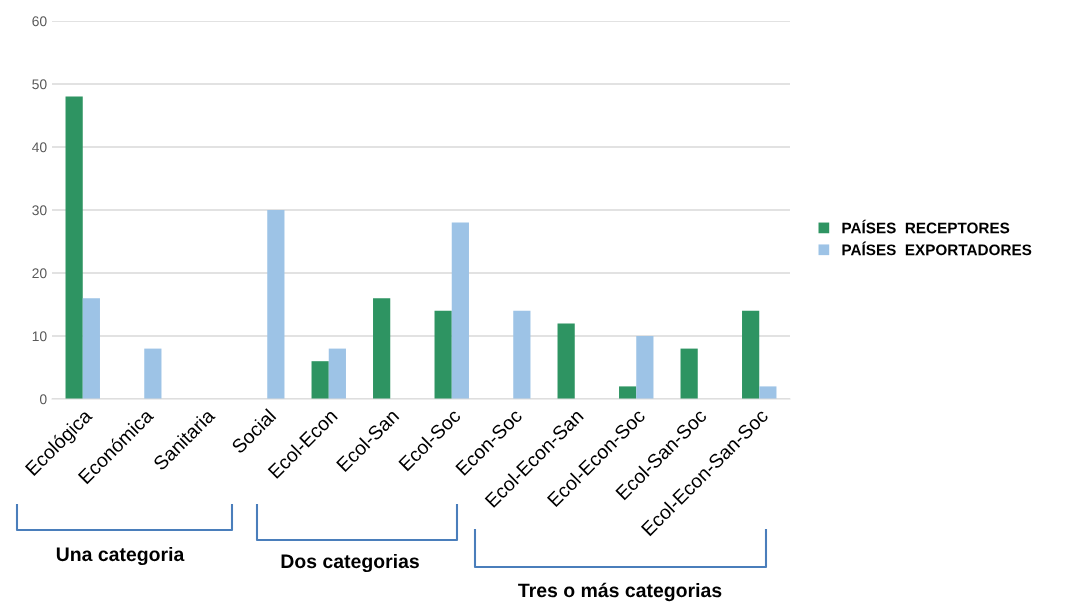  I want to click on legend-label: PAÍSES EXPORTADORES, so click(937, 248).